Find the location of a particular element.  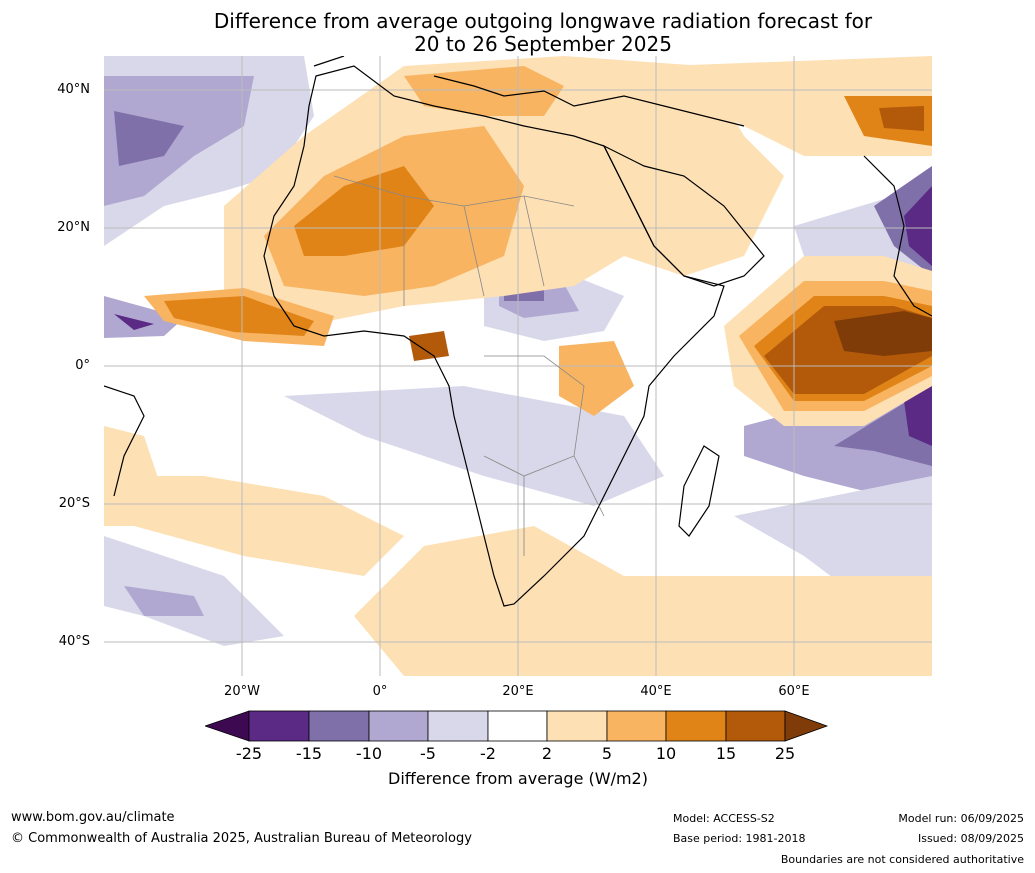

footer-model-run: Model run: 06/09/2025 is located at coordinates (961, 818).